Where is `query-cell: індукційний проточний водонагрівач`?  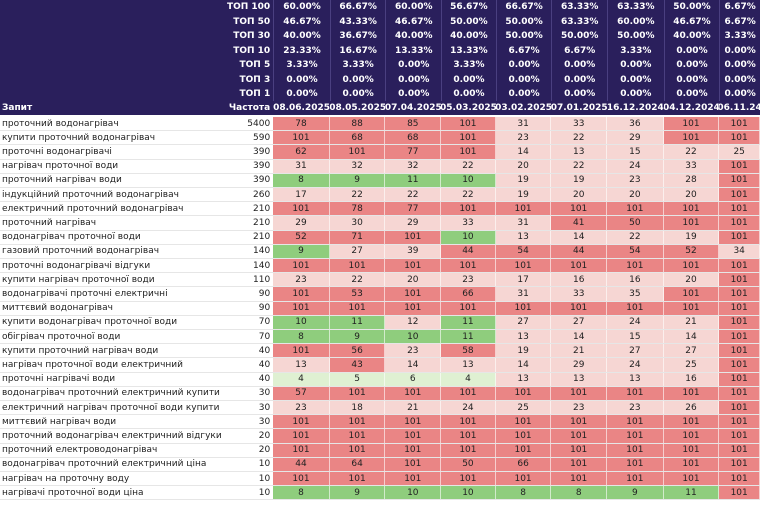
query-cell: індукційний проточний водонагрівач is located at coordinates (114, 195).